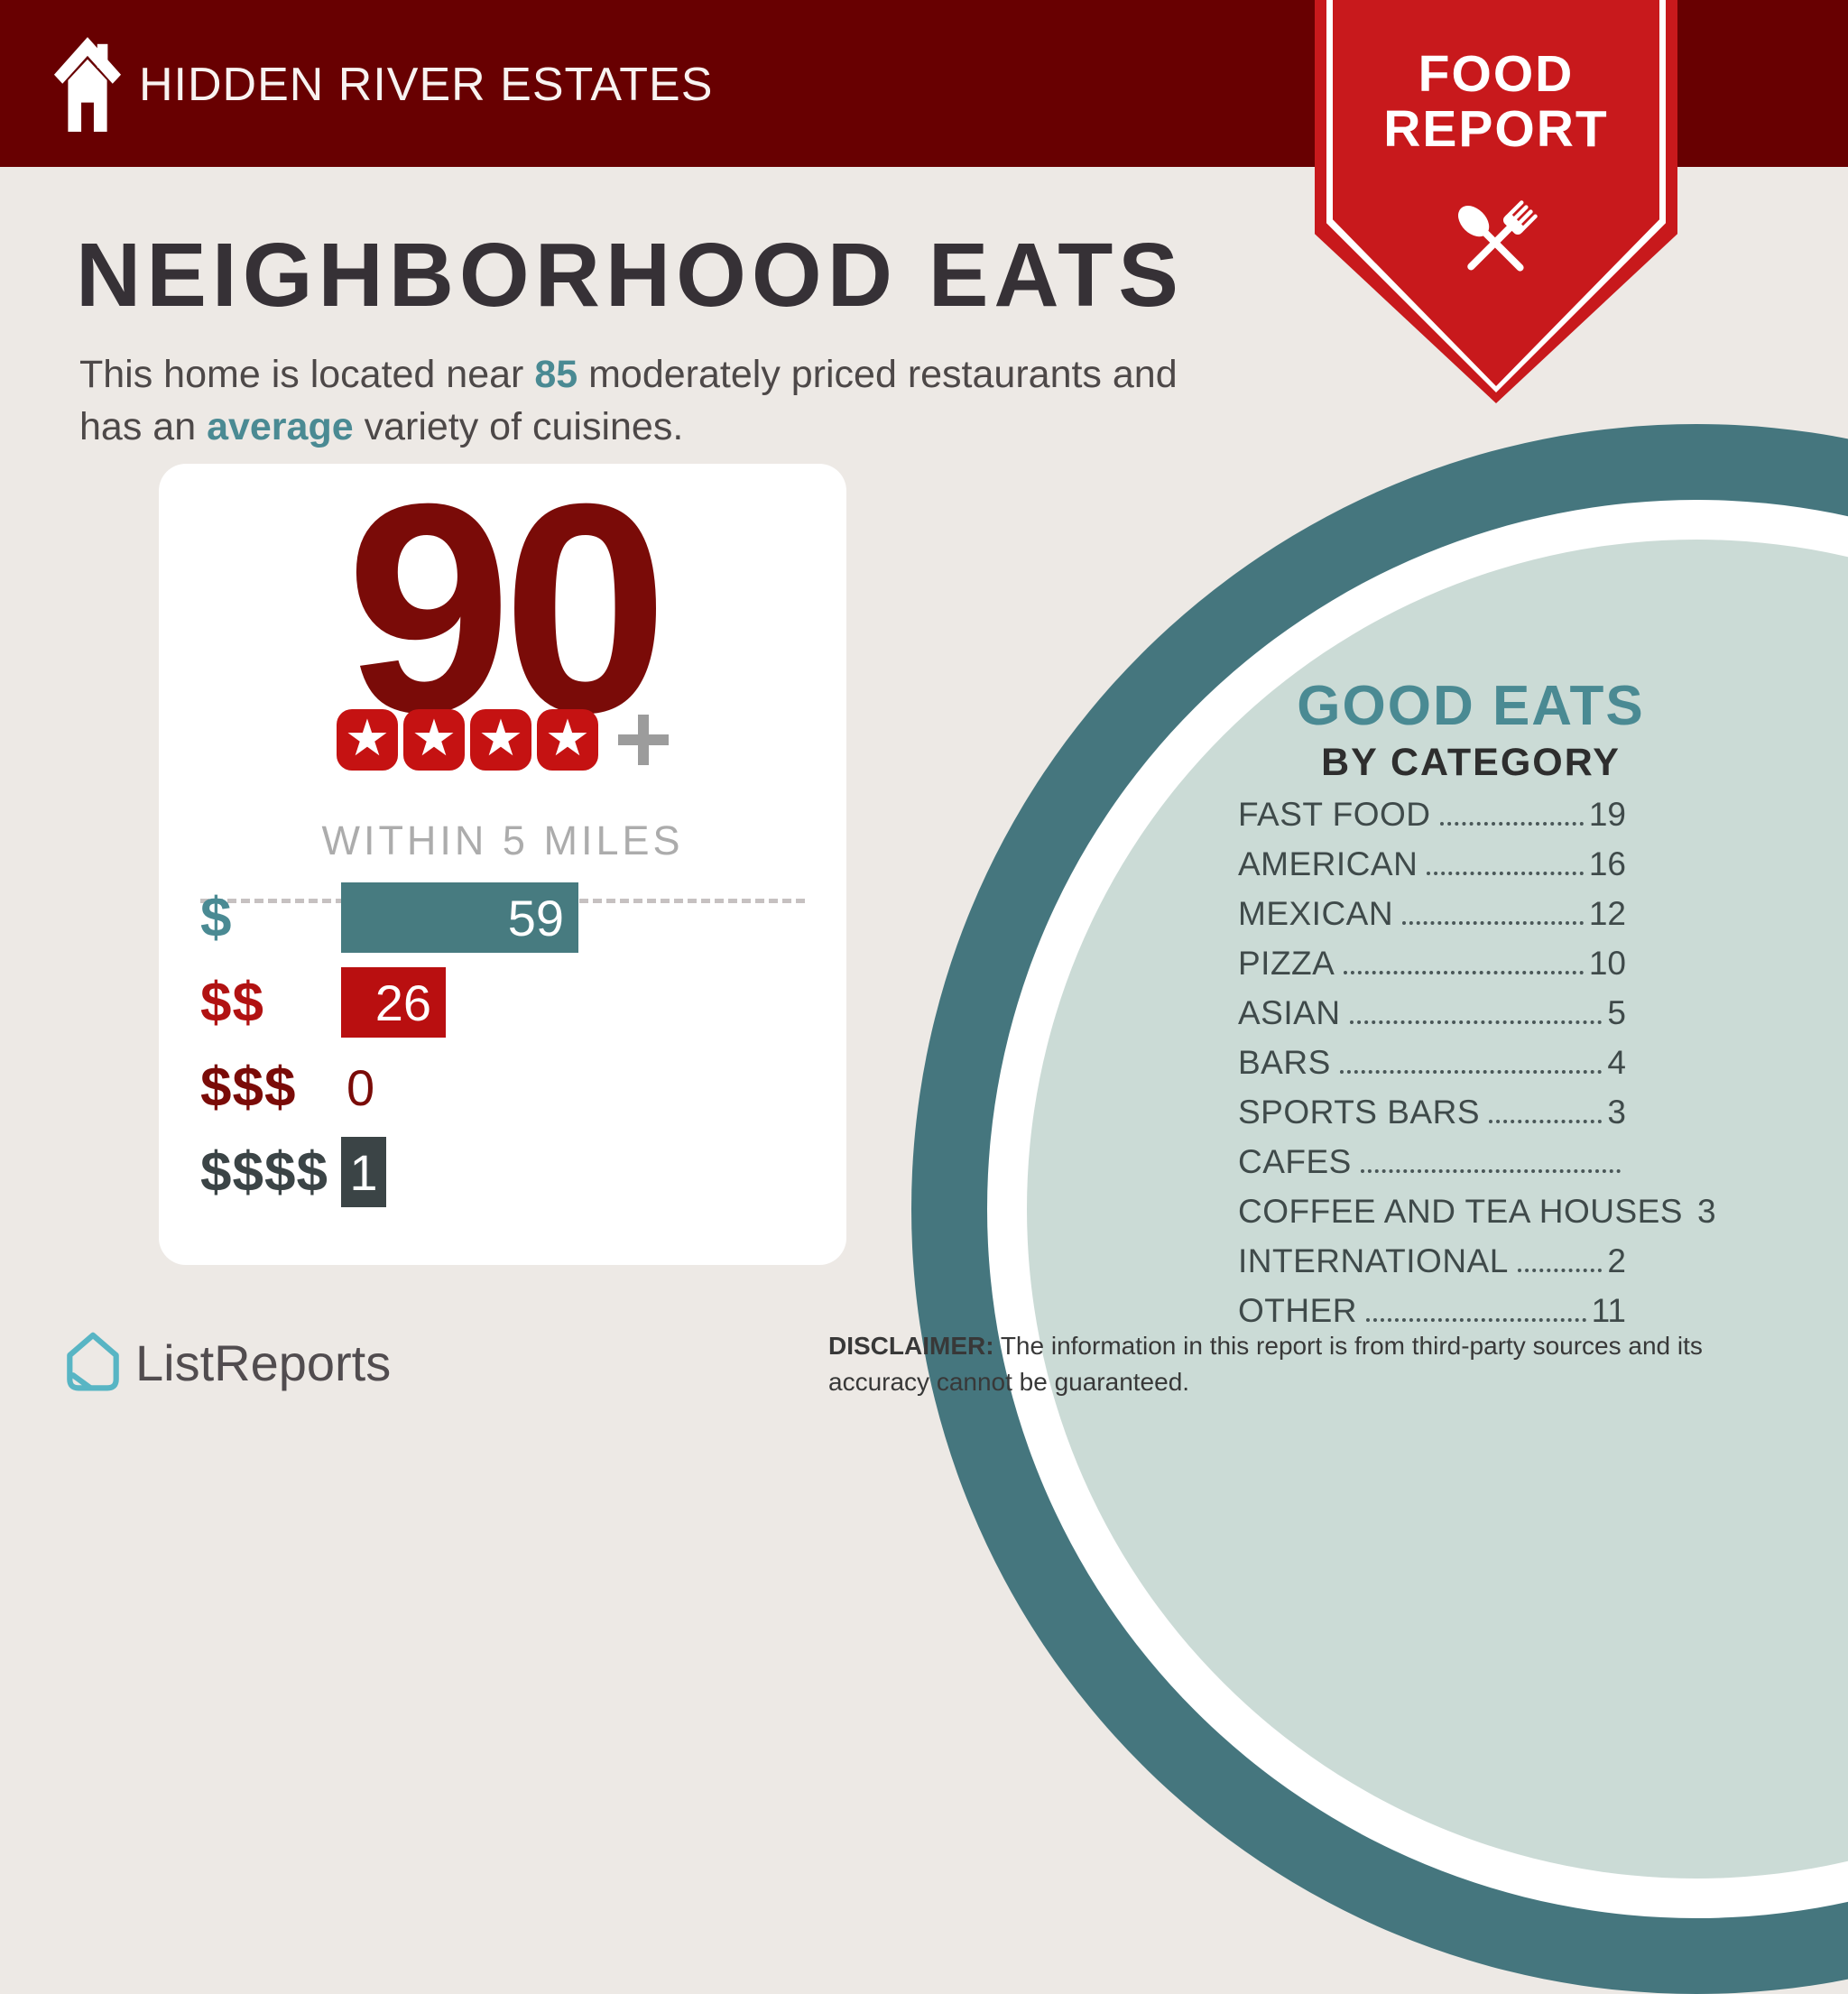 The width and height of the screenshot is (1848, 1994). I want to click on price-level-label: $, so click(216, 917).